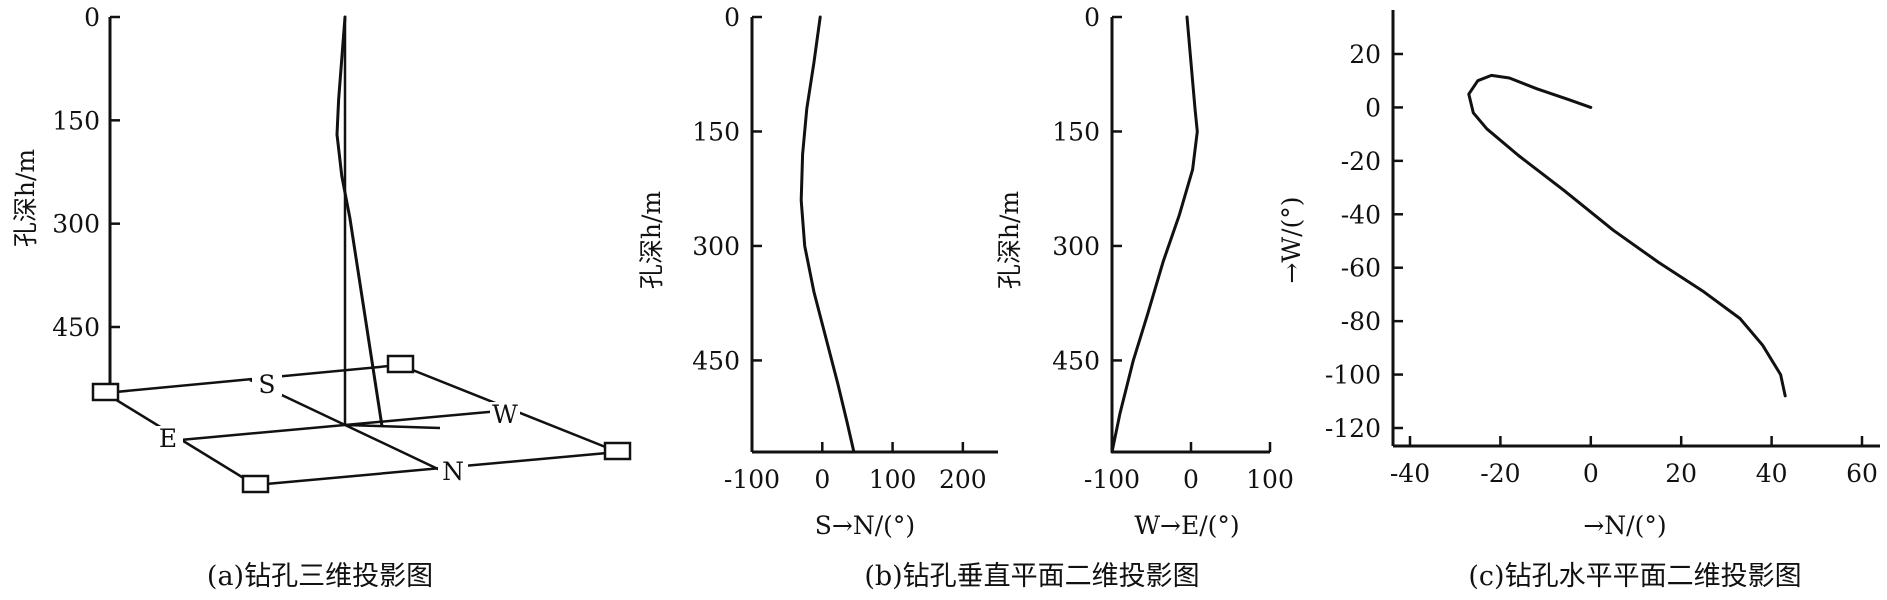 The height and width of the screenshot is (600, 1887). I want to click on c-ytick-label-7: -120, so click(1353, 428).